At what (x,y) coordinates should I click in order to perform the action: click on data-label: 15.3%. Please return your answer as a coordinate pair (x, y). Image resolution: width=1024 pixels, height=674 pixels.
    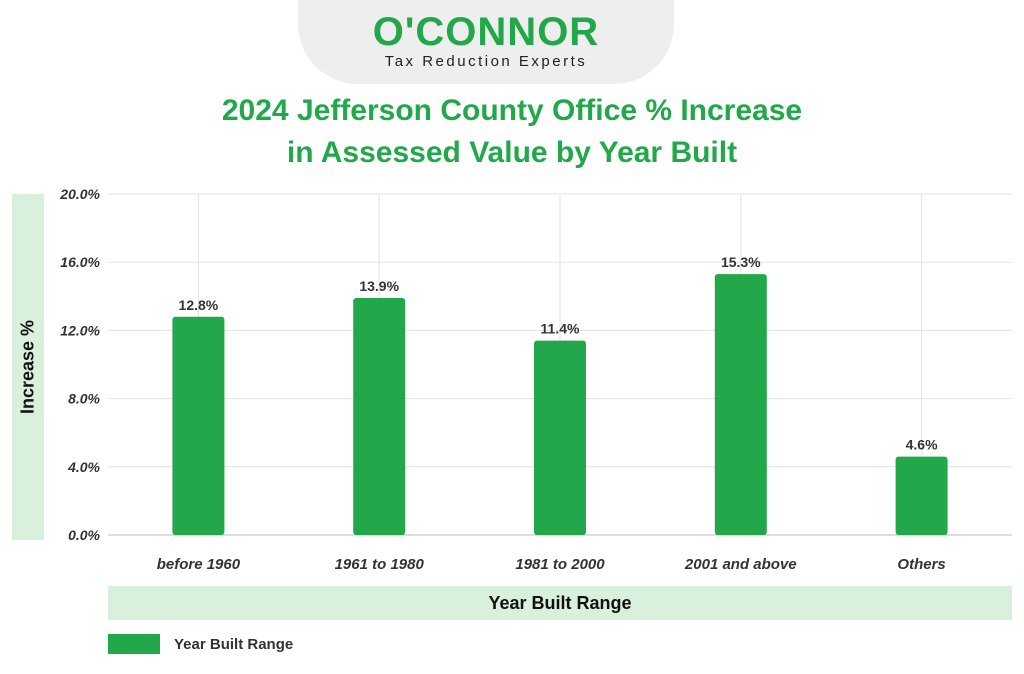
    Looking at the image, I should click on (741, 262).